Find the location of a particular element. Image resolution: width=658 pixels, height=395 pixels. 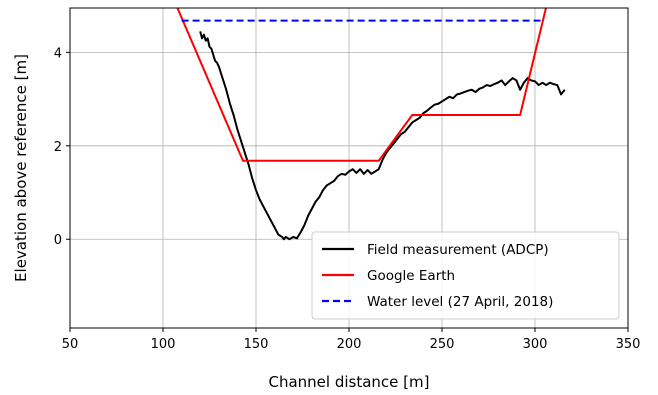

x-tick-label: 100 is located at coordinates (163, 344).